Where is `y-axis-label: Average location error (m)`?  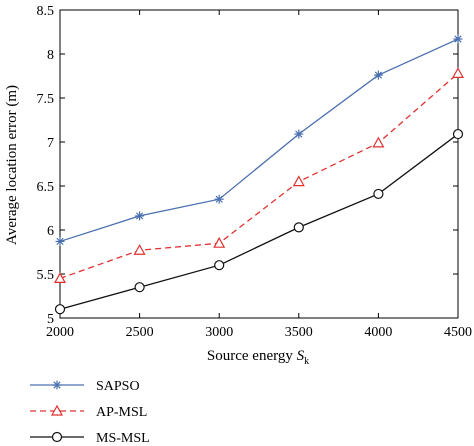 y-axis-label: Average location error (m) is located at coordinates (12, 165).